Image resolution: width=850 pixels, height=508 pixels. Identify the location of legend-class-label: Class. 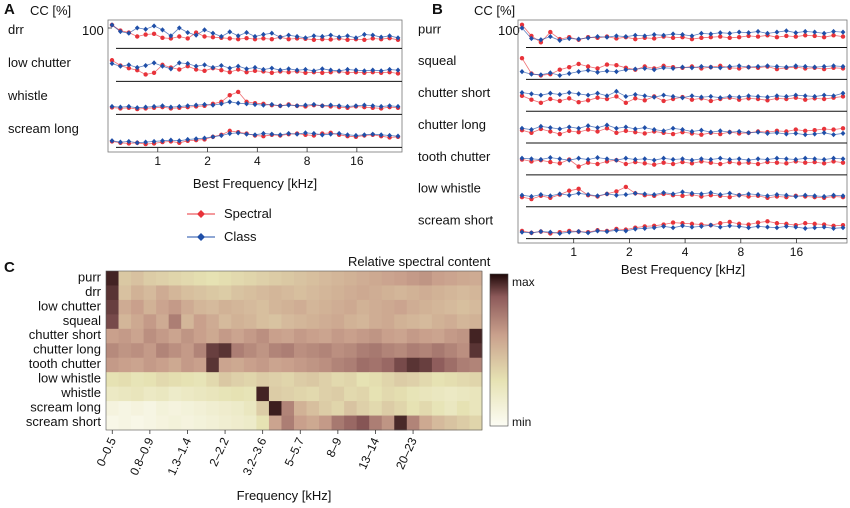
(240, 236).